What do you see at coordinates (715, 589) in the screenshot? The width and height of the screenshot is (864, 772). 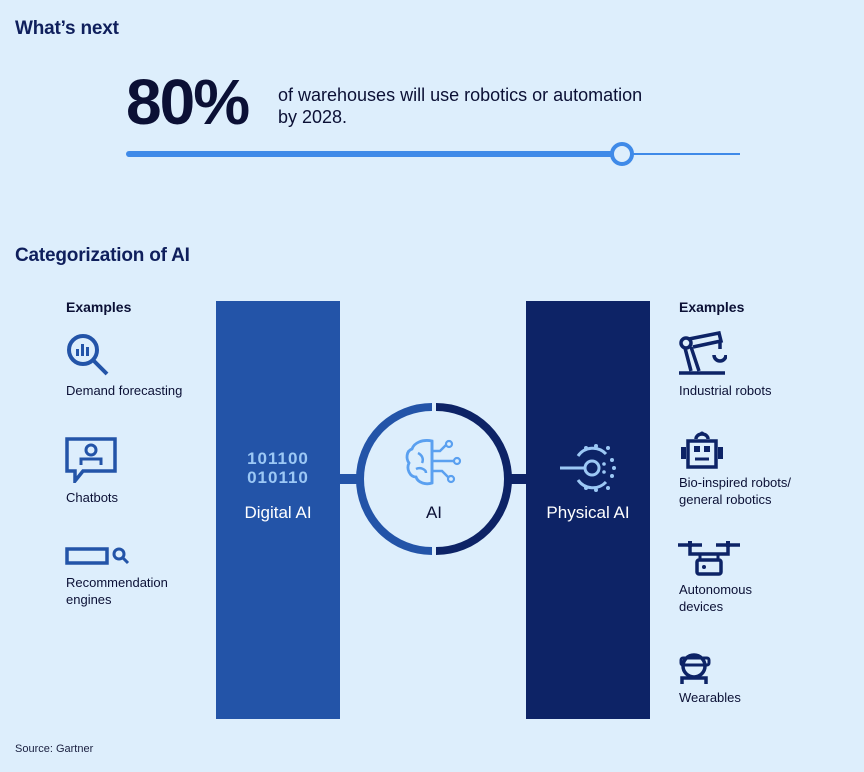 I see `label-line1: Autonomous` at bounding box center [715, 589].